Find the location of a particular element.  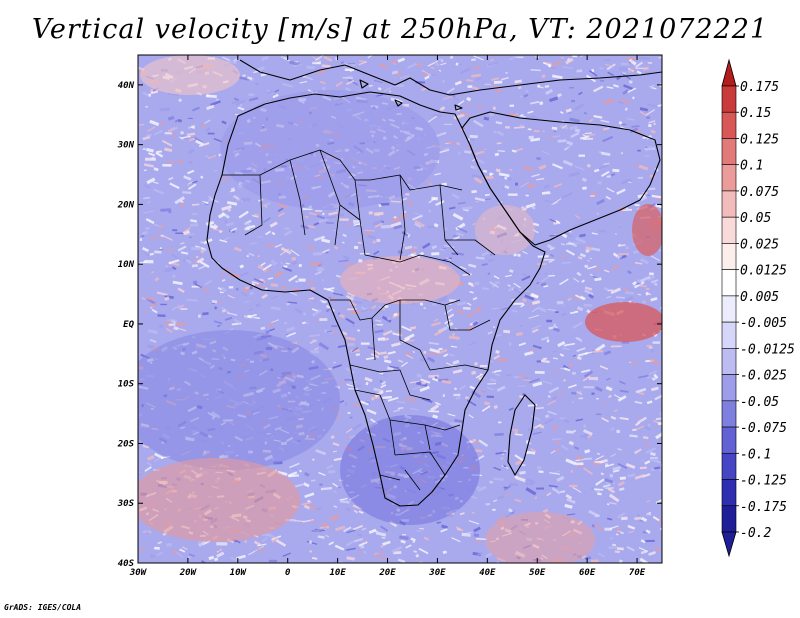

colorbar-label: 0.005 is located at coordinates (759, 297).